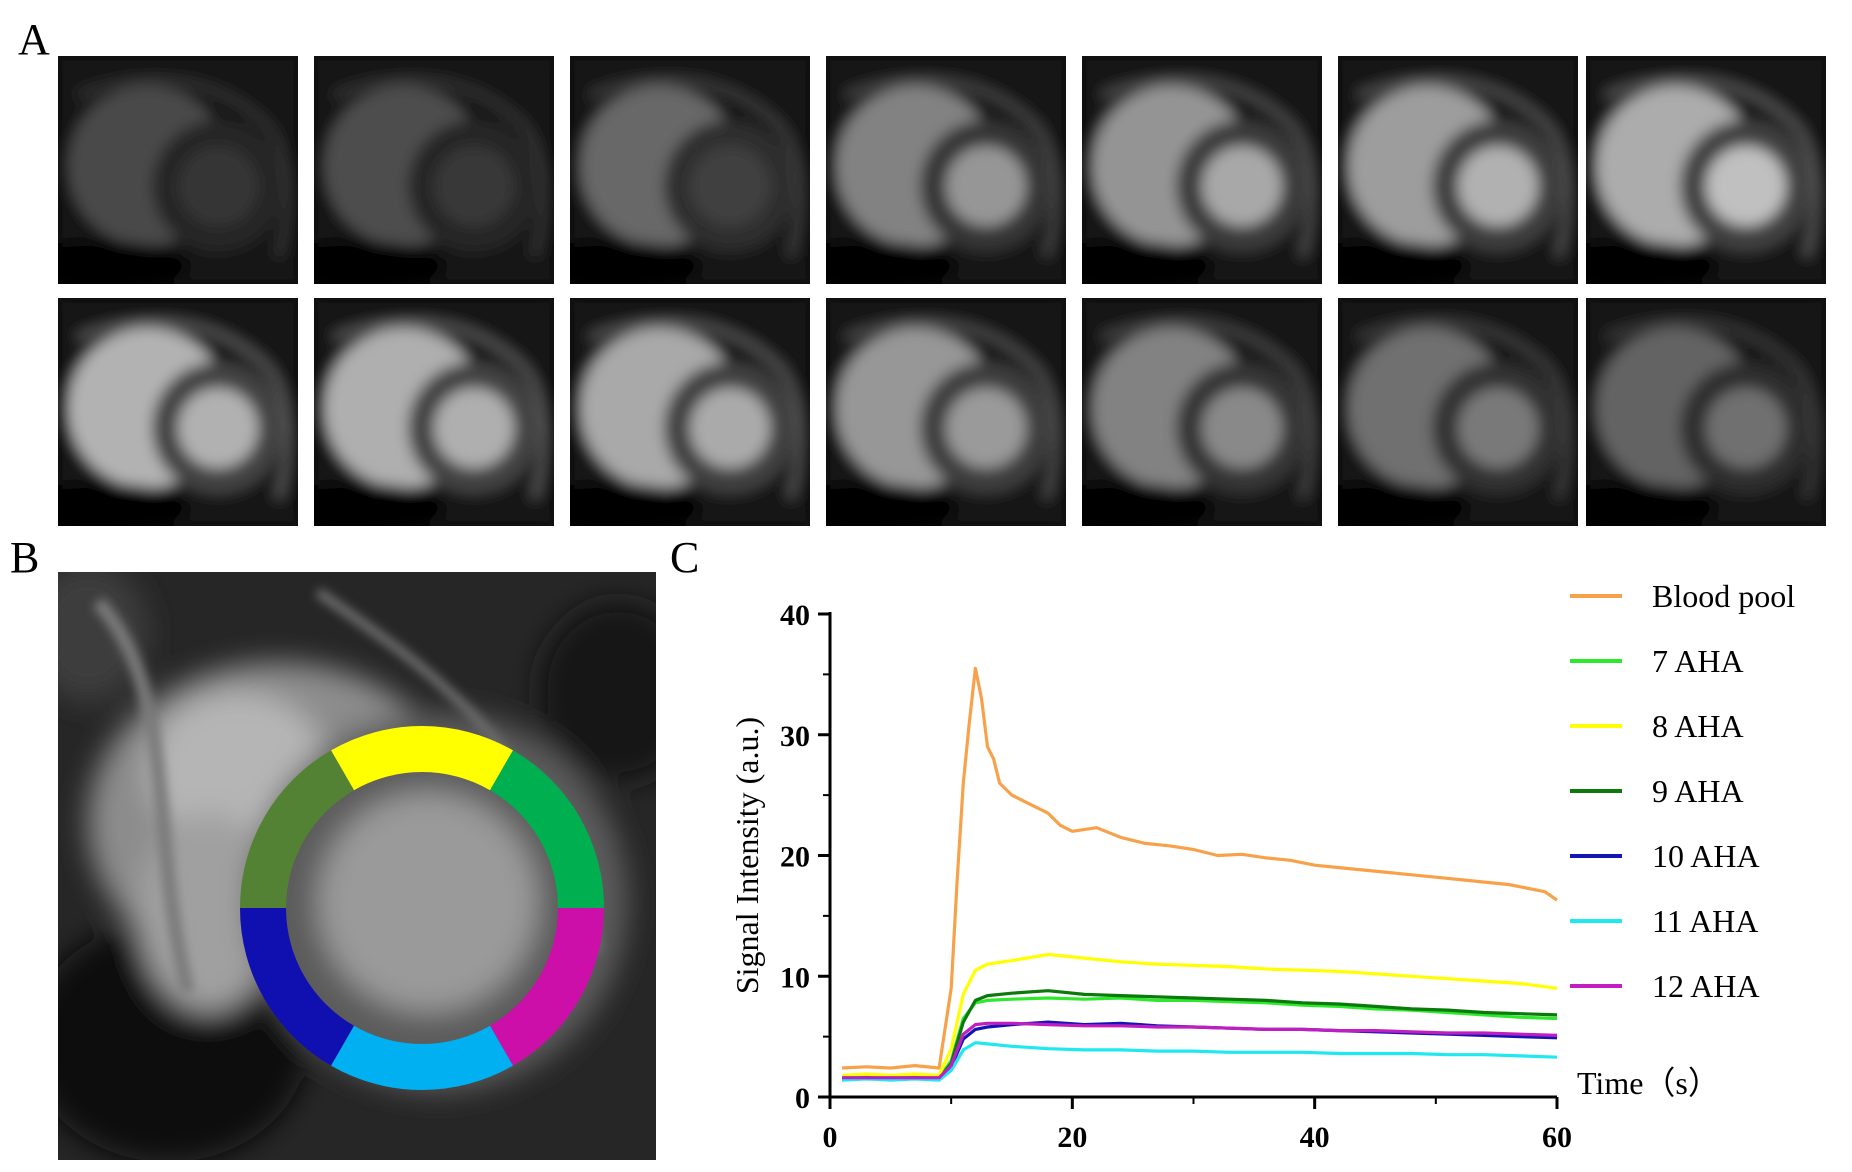 This screenshot has width=1852, height=1172. What do you see at coordinates (297, 987) in the screenshot?
I see `aha-segment-blue` at bounding box center [297, 987].